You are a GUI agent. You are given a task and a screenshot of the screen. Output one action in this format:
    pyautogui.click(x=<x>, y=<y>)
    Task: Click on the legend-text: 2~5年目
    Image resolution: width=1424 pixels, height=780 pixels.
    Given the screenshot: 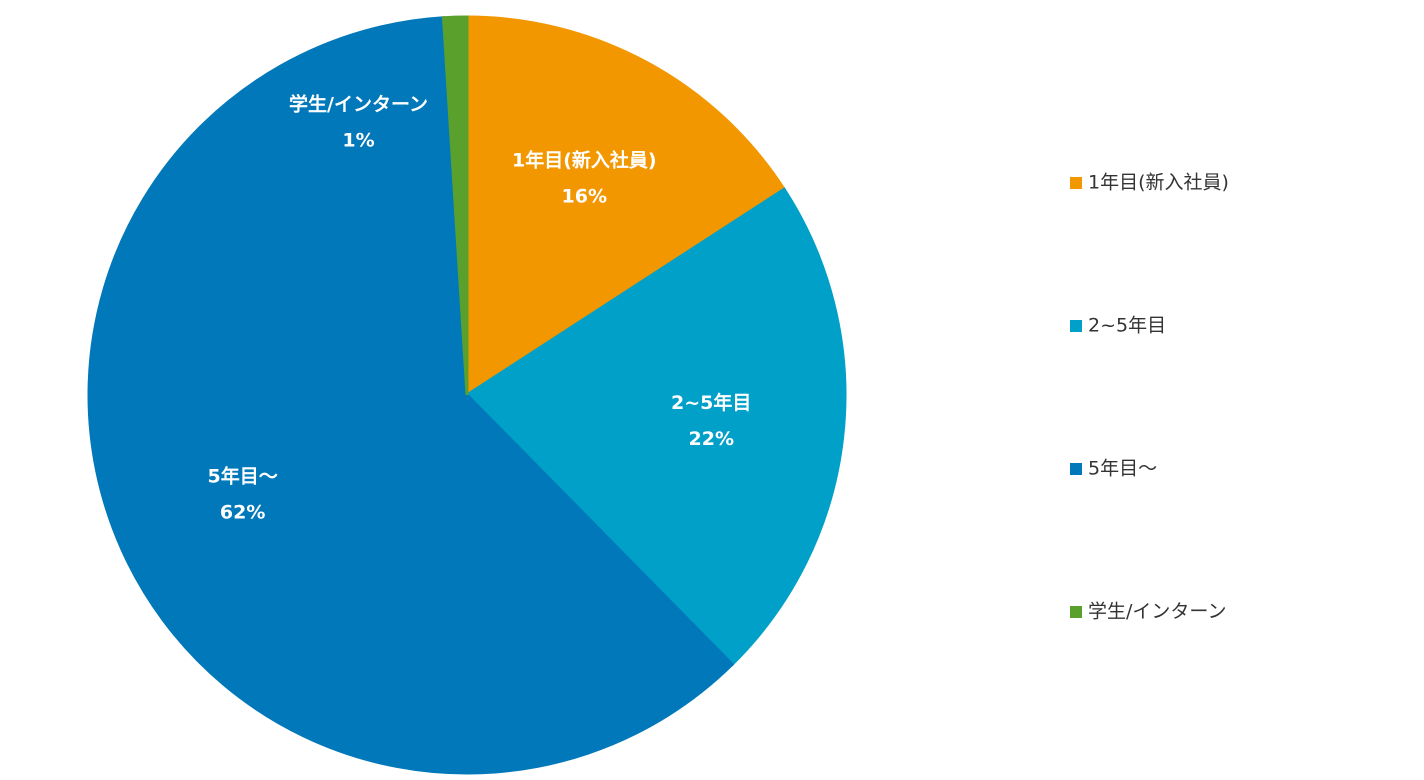 What is the action you would take?
    pyautogui.click(x=1127, y=326)
    